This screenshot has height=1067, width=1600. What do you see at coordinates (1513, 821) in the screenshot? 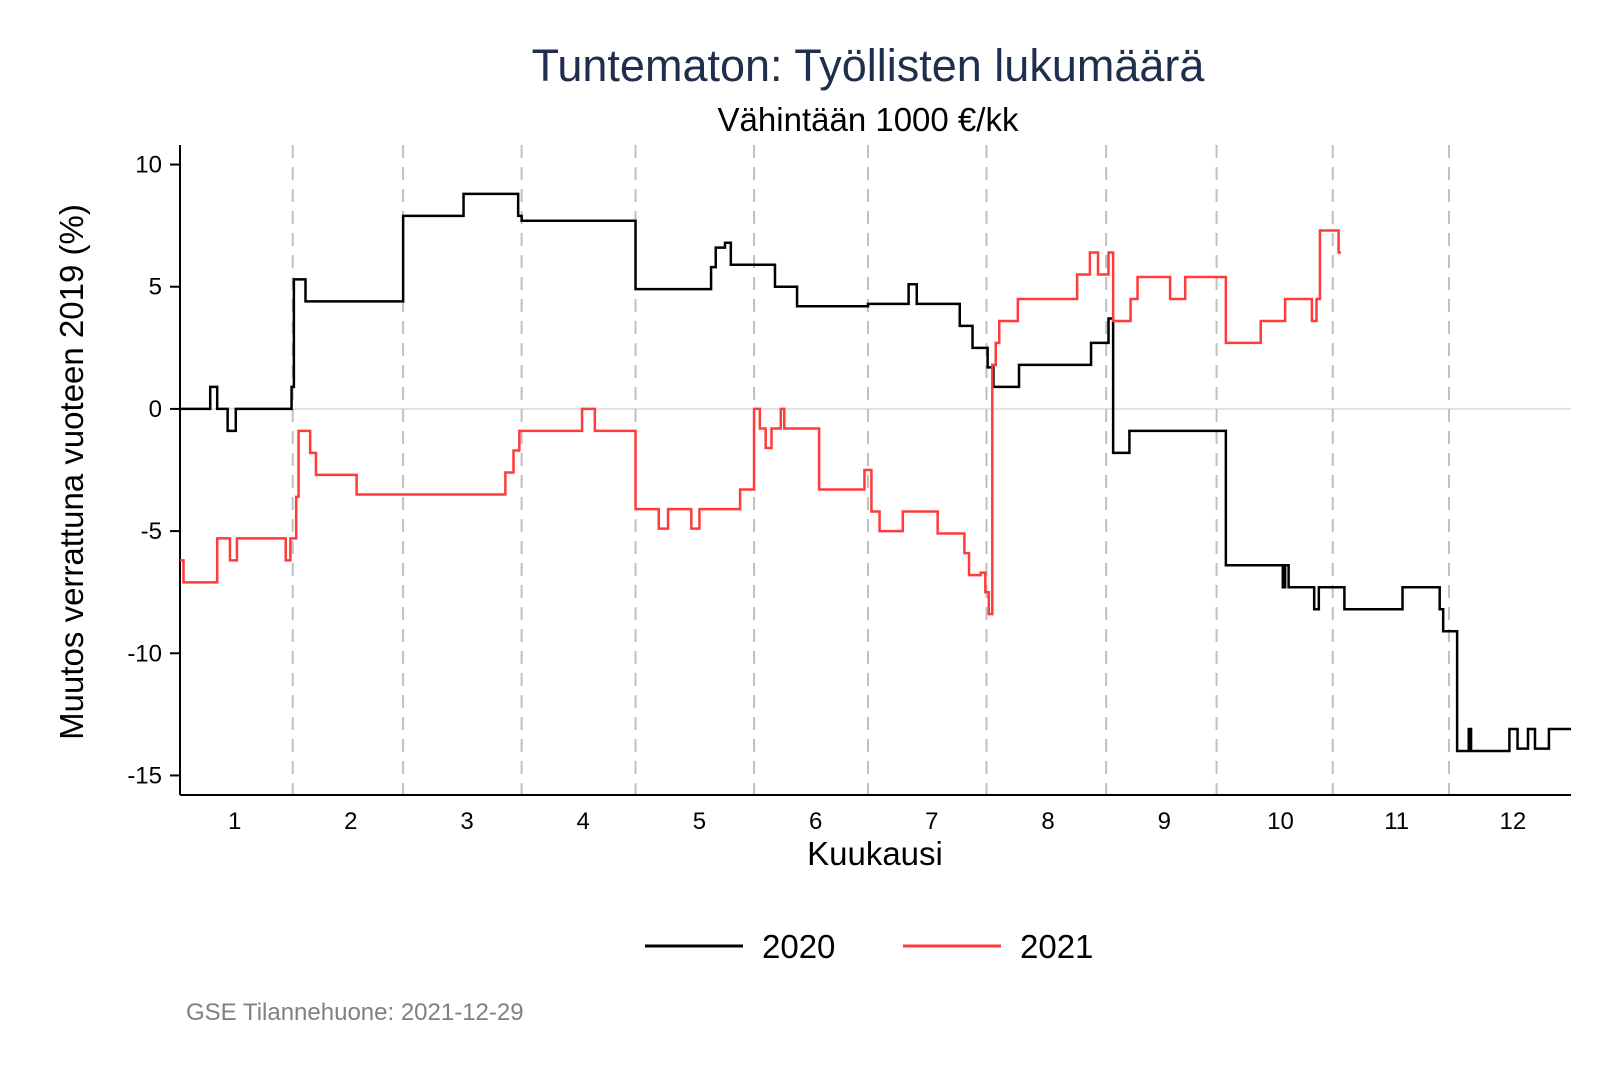
I see `x-tick-label-12: 12` at bounding box center [1513, 821].